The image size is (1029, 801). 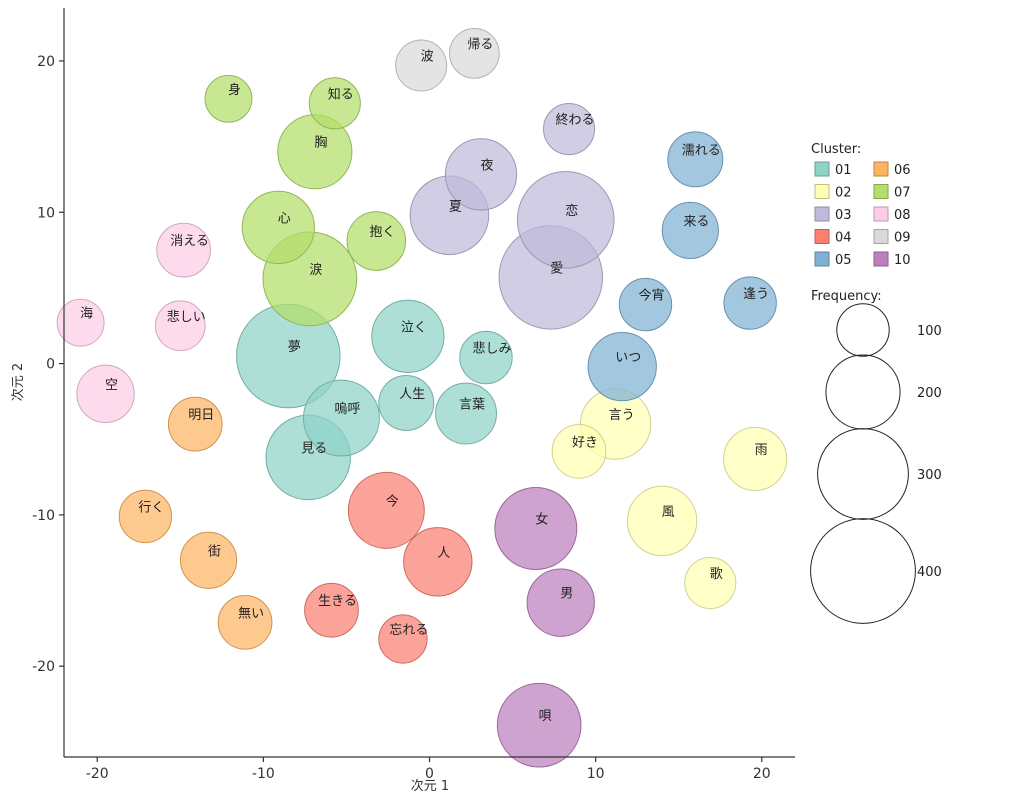 What do you see at coordinates (474, 53) in the screenshot?
I see `bubble-帰る` at bounding box center [474, 53].